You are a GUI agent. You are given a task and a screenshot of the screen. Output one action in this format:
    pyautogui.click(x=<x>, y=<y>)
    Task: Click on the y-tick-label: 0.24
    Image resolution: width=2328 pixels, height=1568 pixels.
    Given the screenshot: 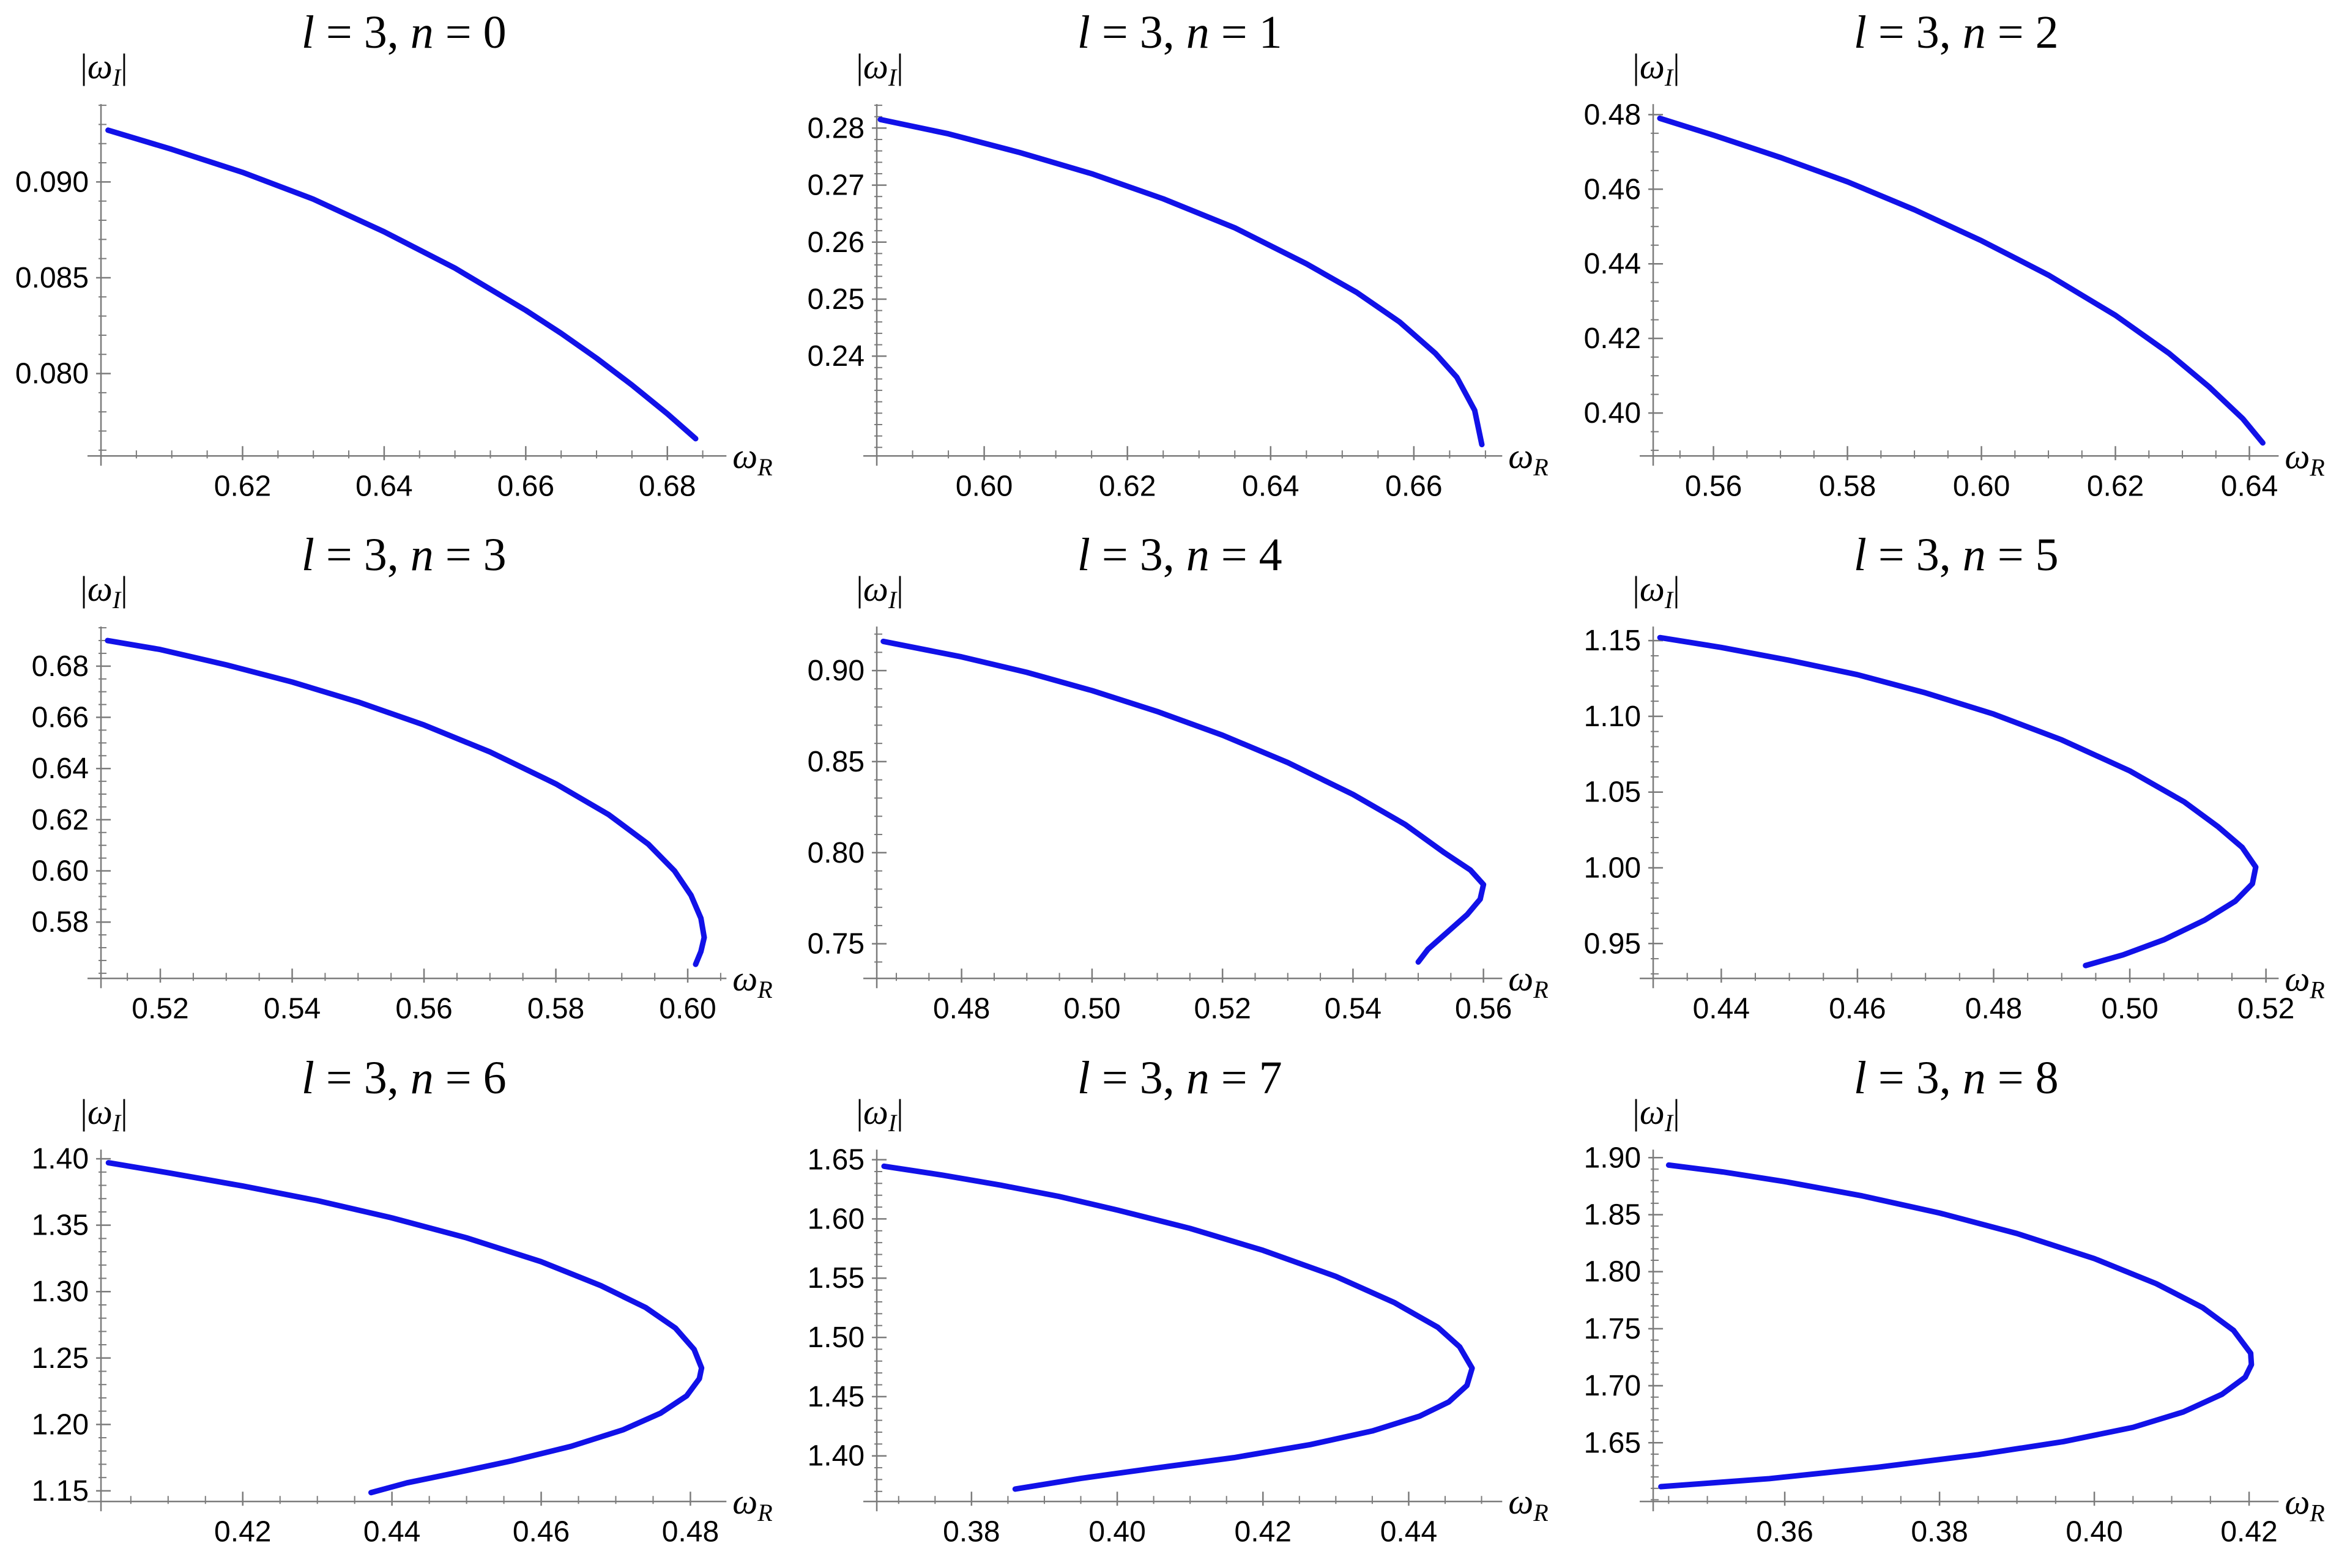 What is the action you would take?
    pyautogui.click(x=836, y=356)
    